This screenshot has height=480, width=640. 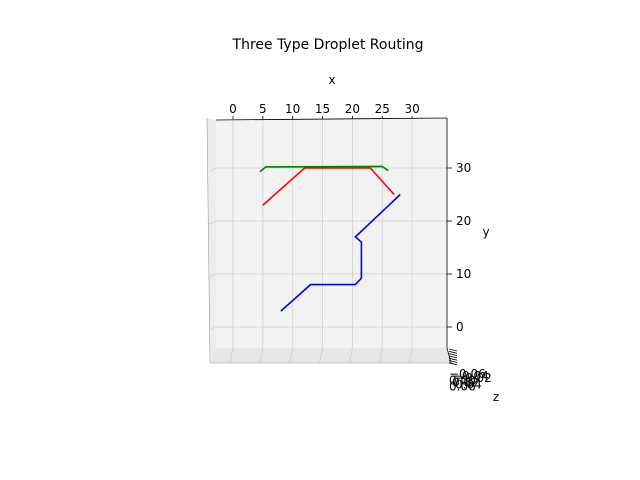 I want to click on z-ticks: −0.06−0.04−0.020.000.020.040.06, so click(x=470, y=380).